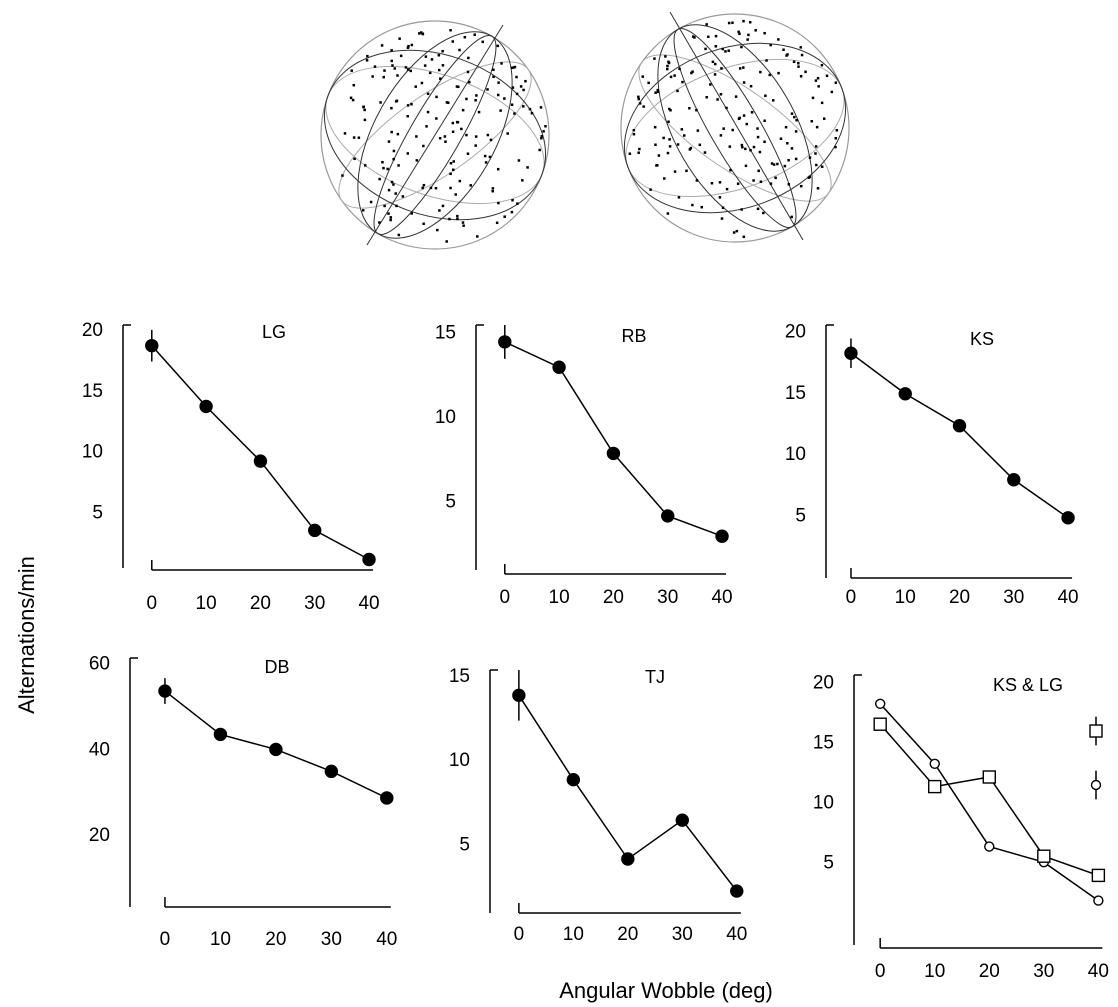 Image resolution: width=1118 pixels, height=1007 pixels. What do you see at coordinates (151, 603) in the screenshot?
I see `x-tick-label: 0` at bounding box center [151, 603].